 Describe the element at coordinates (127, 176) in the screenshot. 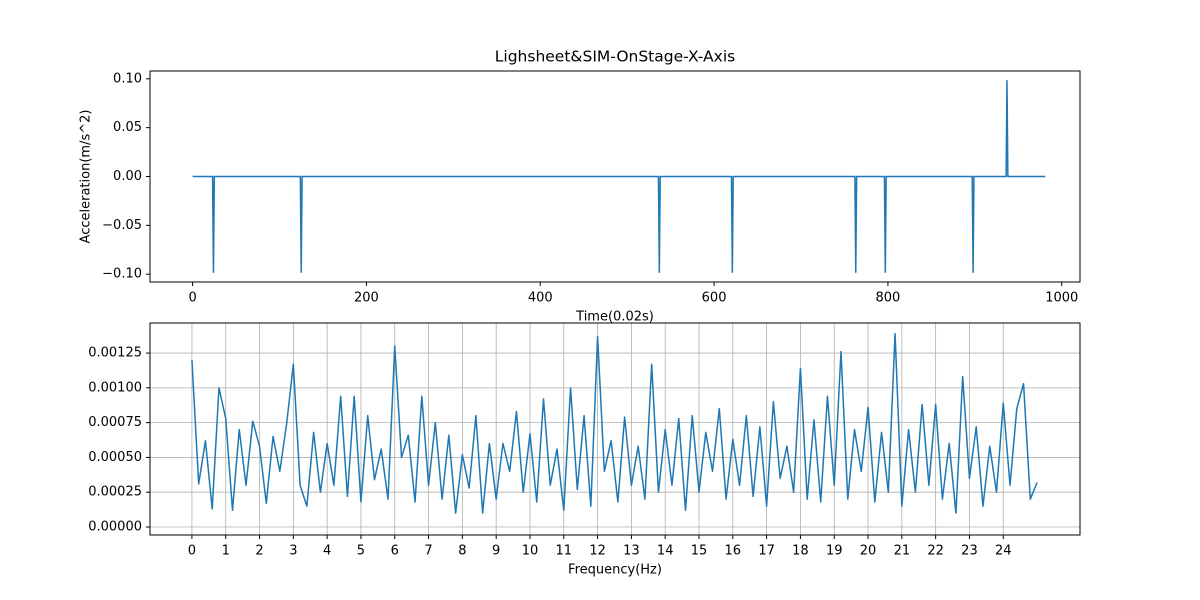

I see `y-tick-label: 0.00` at that location.